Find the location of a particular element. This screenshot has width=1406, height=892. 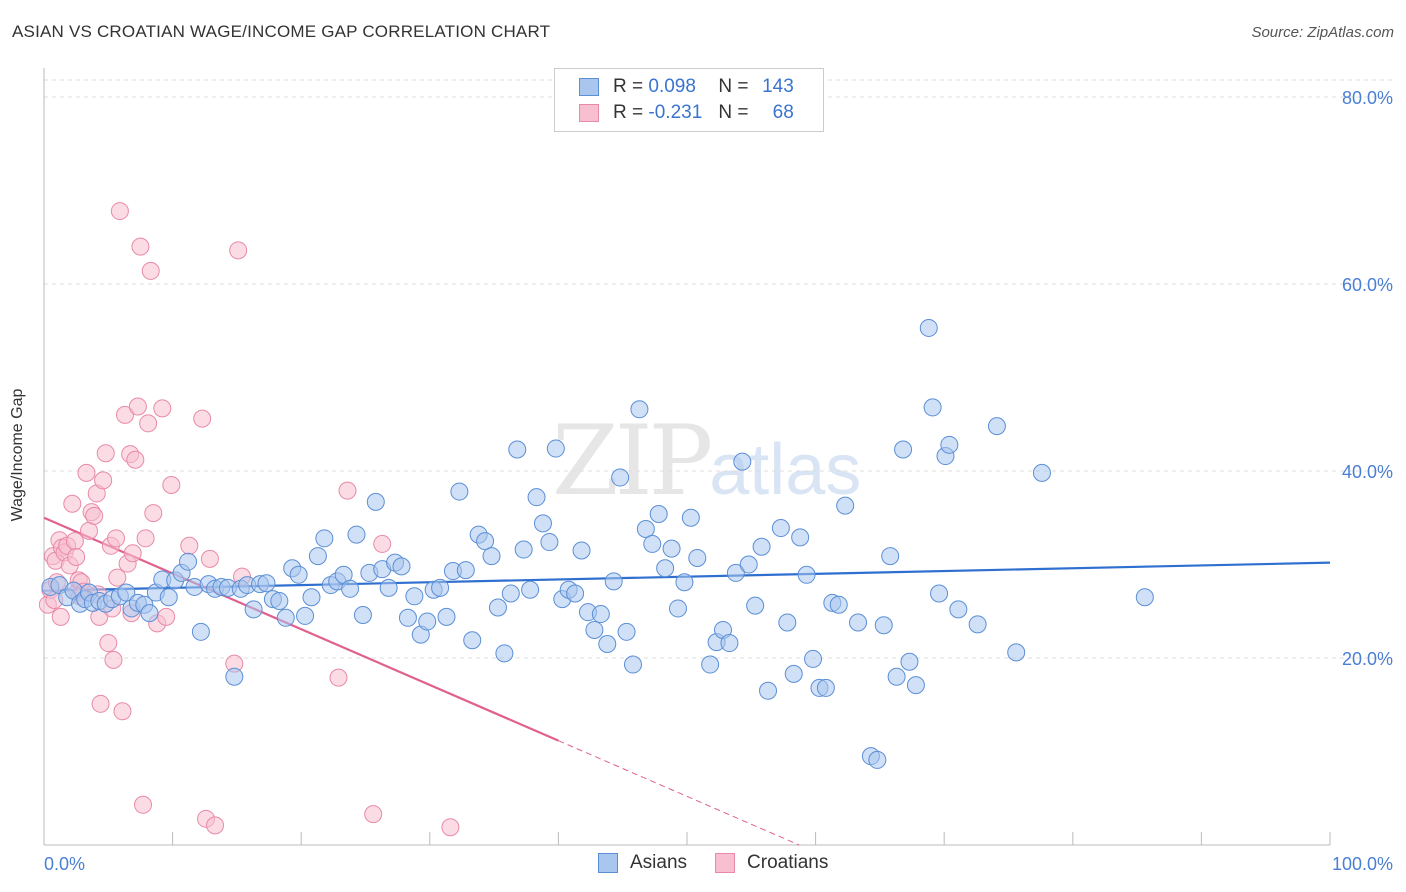

legend-item-croatians: Croatians is located at coordinates (771, 863).